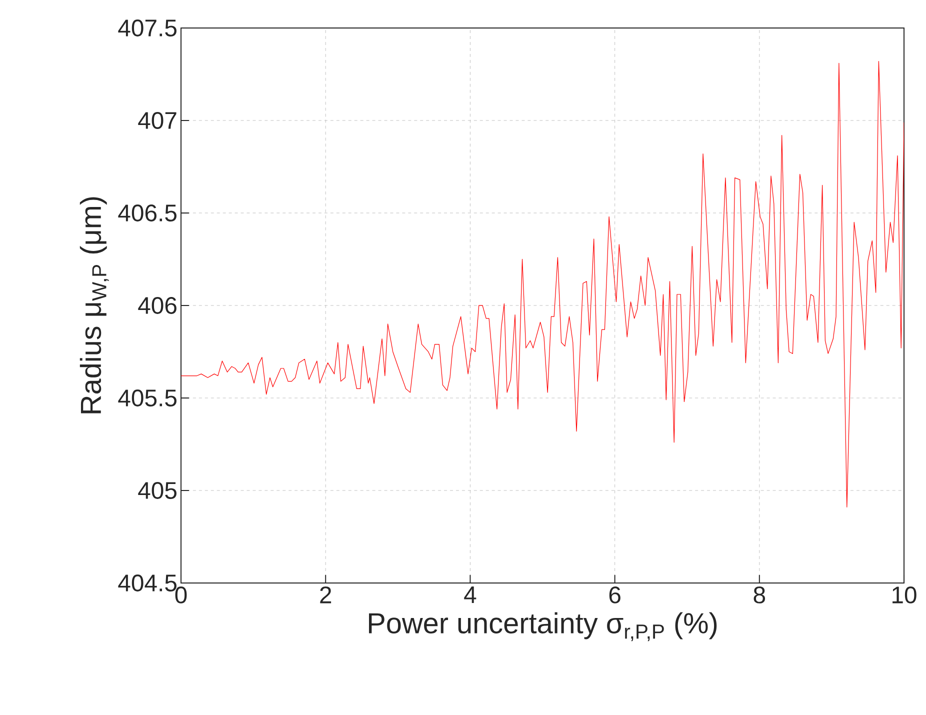  What do you see at coordinates (542, 627) in the screenshot?
I see `x-axis-title: Power uncertainty σ$_{r,P,P}$ (%)` at bounding box center [542, 627].